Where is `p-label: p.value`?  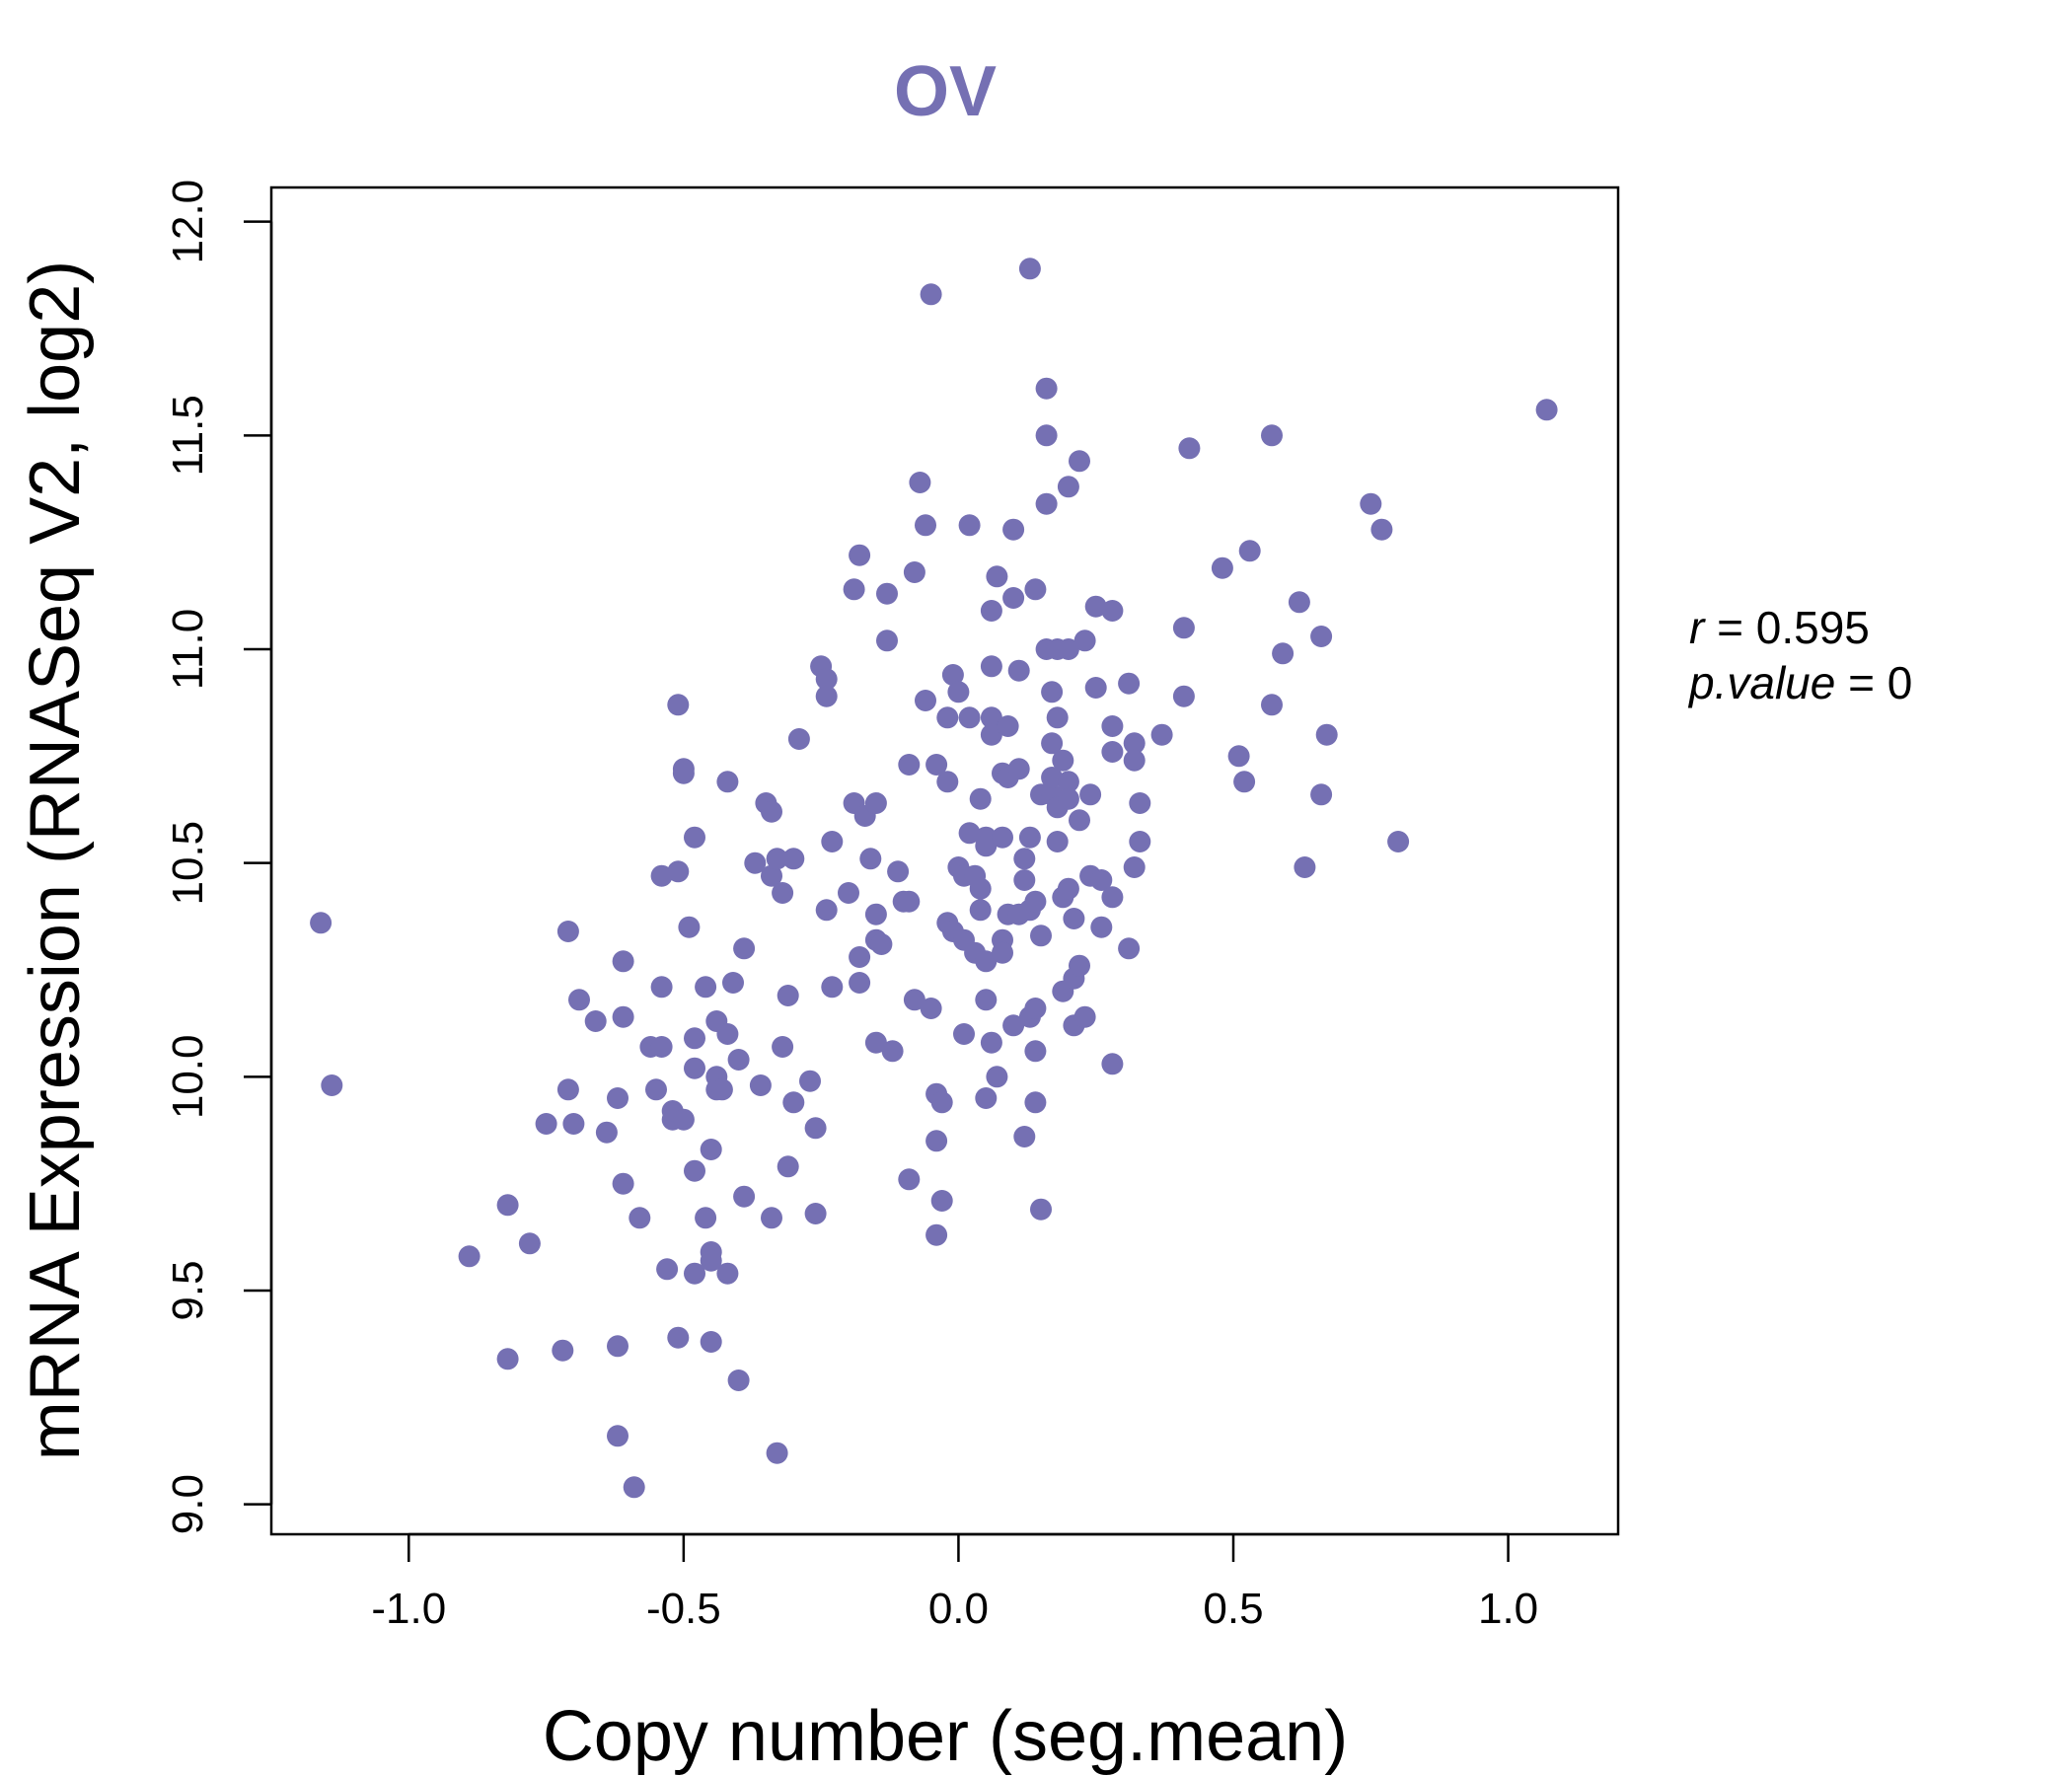 p-label: p.value is located at coordinates (1761, 683).